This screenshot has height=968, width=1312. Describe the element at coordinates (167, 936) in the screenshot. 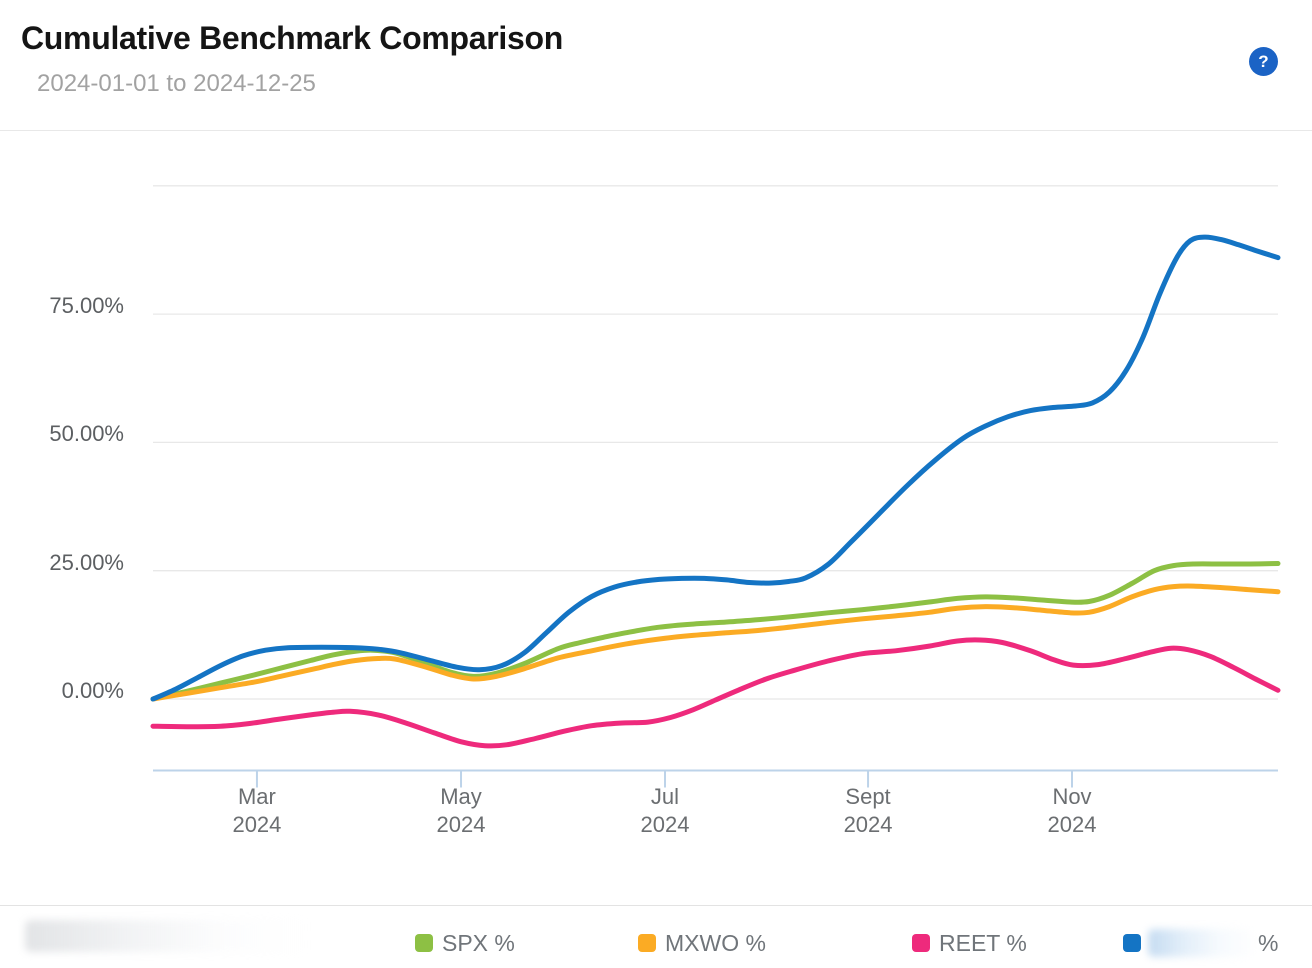

I see `redacted-account-label` at that location.